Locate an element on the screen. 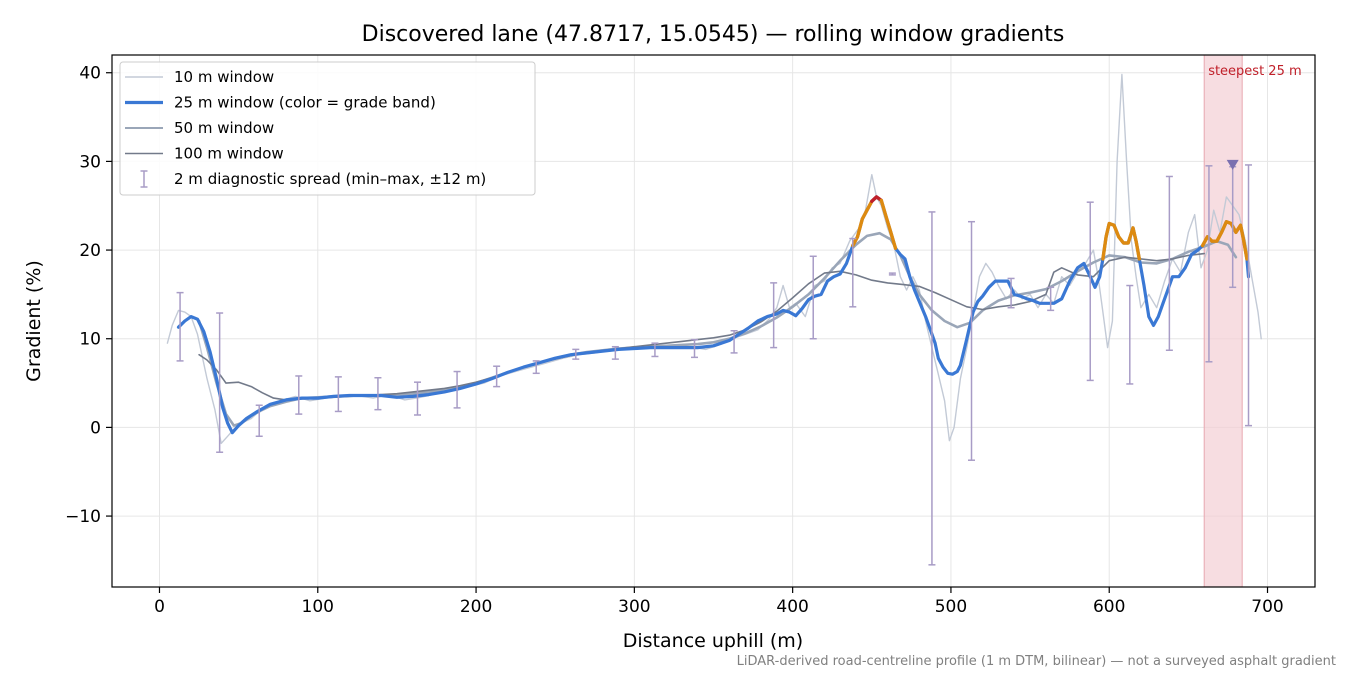  x-tick-label: 700 is located at coordinates (1267, 607).